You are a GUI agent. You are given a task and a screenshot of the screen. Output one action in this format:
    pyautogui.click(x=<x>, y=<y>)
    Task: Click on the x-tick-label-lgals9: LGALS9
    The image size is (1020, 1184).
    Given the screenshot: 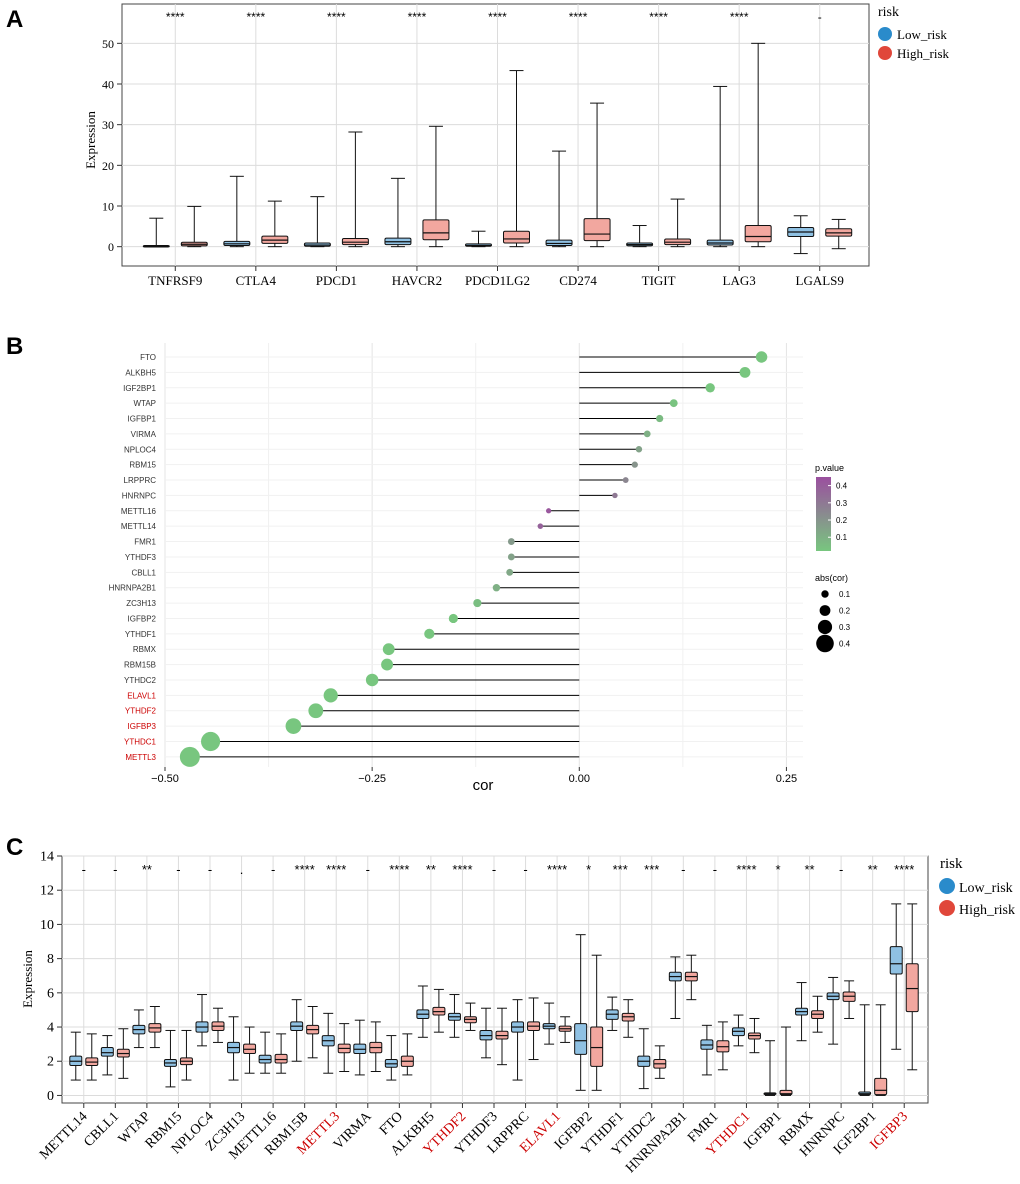 What is the action you would take?
    pyautogui.click(x=820, y=280)
    